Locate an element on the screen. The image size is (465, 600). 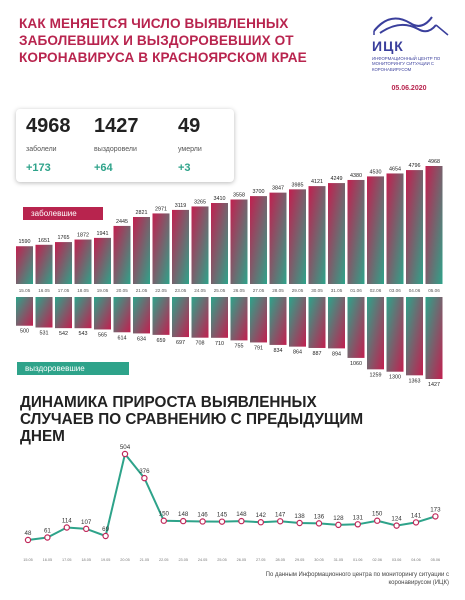
date-tick-label: 03.06 is located at coordinates (397, 560).